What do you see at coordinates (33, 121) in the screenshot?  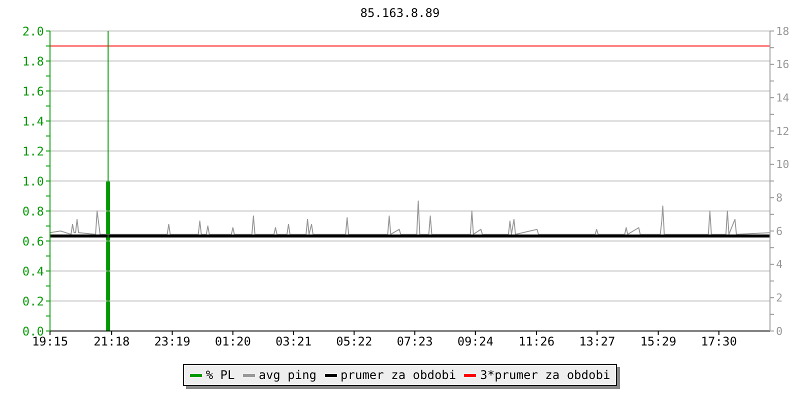 I see `y-tick-label: 1.4` at bounding box center [33, 121].